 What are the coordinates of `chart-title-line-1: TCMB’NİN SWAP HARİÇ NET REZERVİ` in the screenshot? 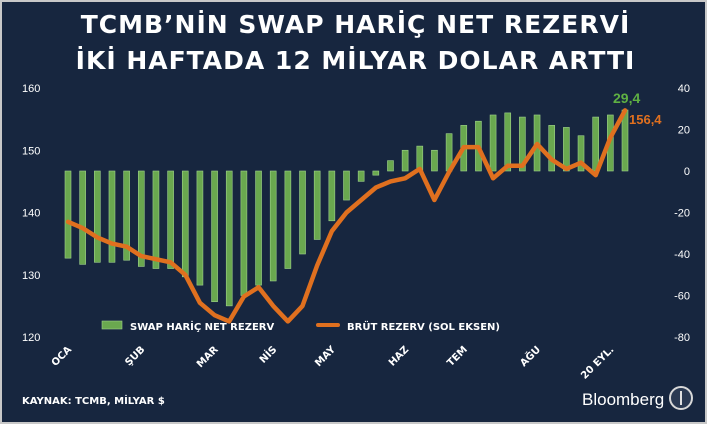 It's located at (355, 24).